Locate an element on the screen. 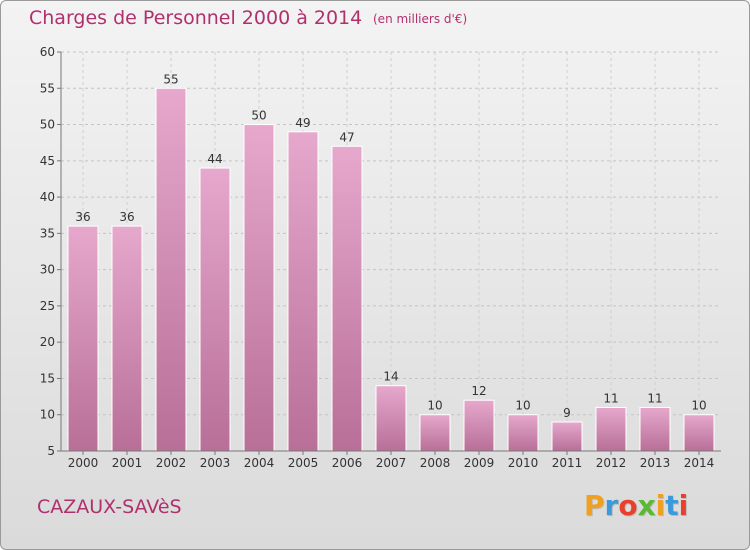 The height and width of the screenshot is (550, 750). data-label-2000: 36 is located at coordinates (82, 217).